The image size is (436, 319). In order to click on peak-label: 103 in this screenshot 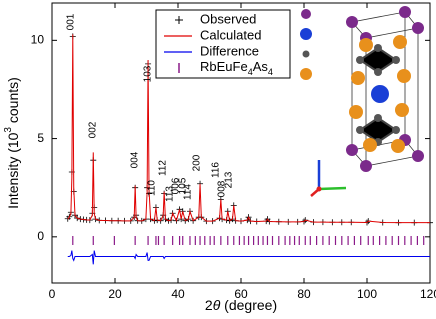, I will do `click(148, 73)`.